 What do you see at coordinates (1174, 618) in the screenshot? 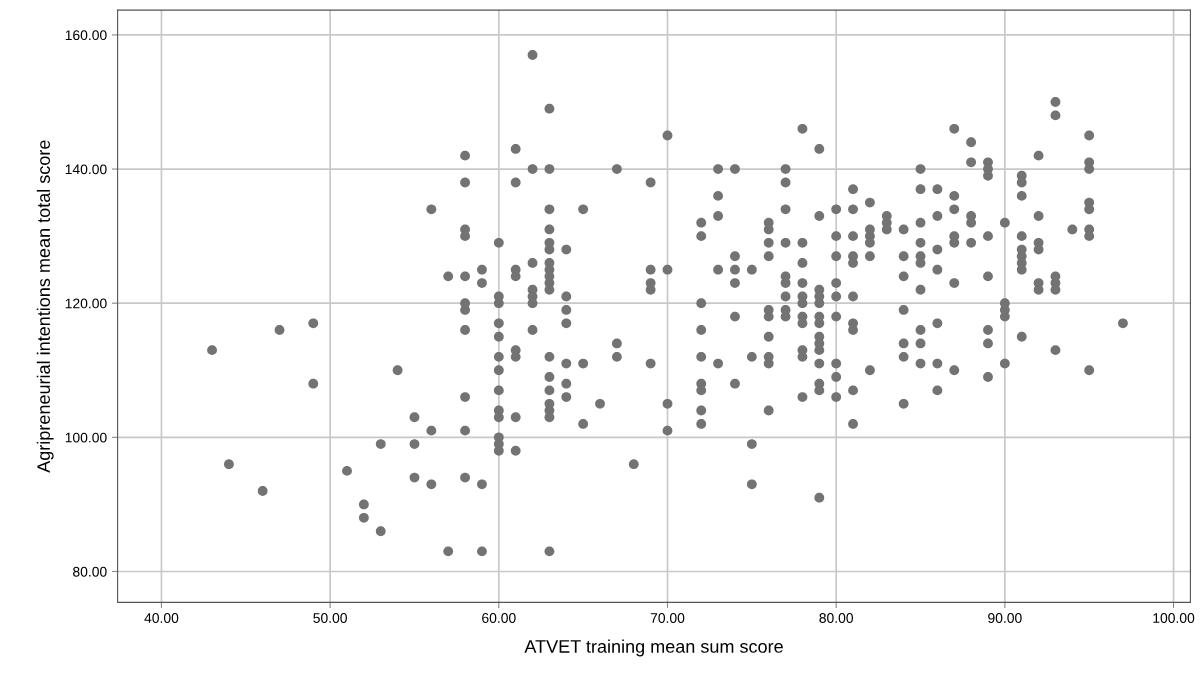
I see `x-tick-label: 100.00` at bounding box center [1174, 618].